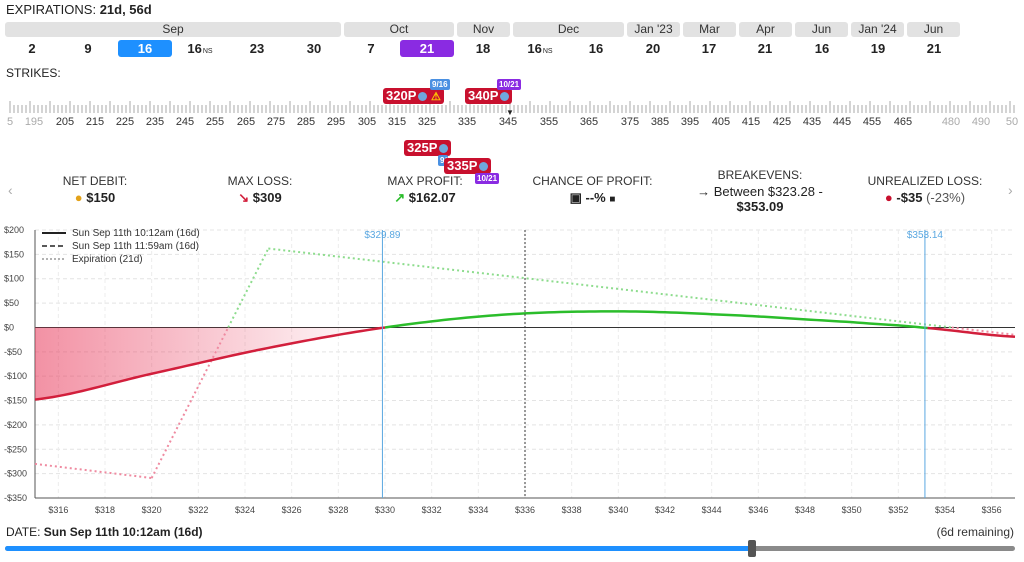 The image size is (1024, 562). I want to click on strike-tick-label: 425, so click(782, 122).